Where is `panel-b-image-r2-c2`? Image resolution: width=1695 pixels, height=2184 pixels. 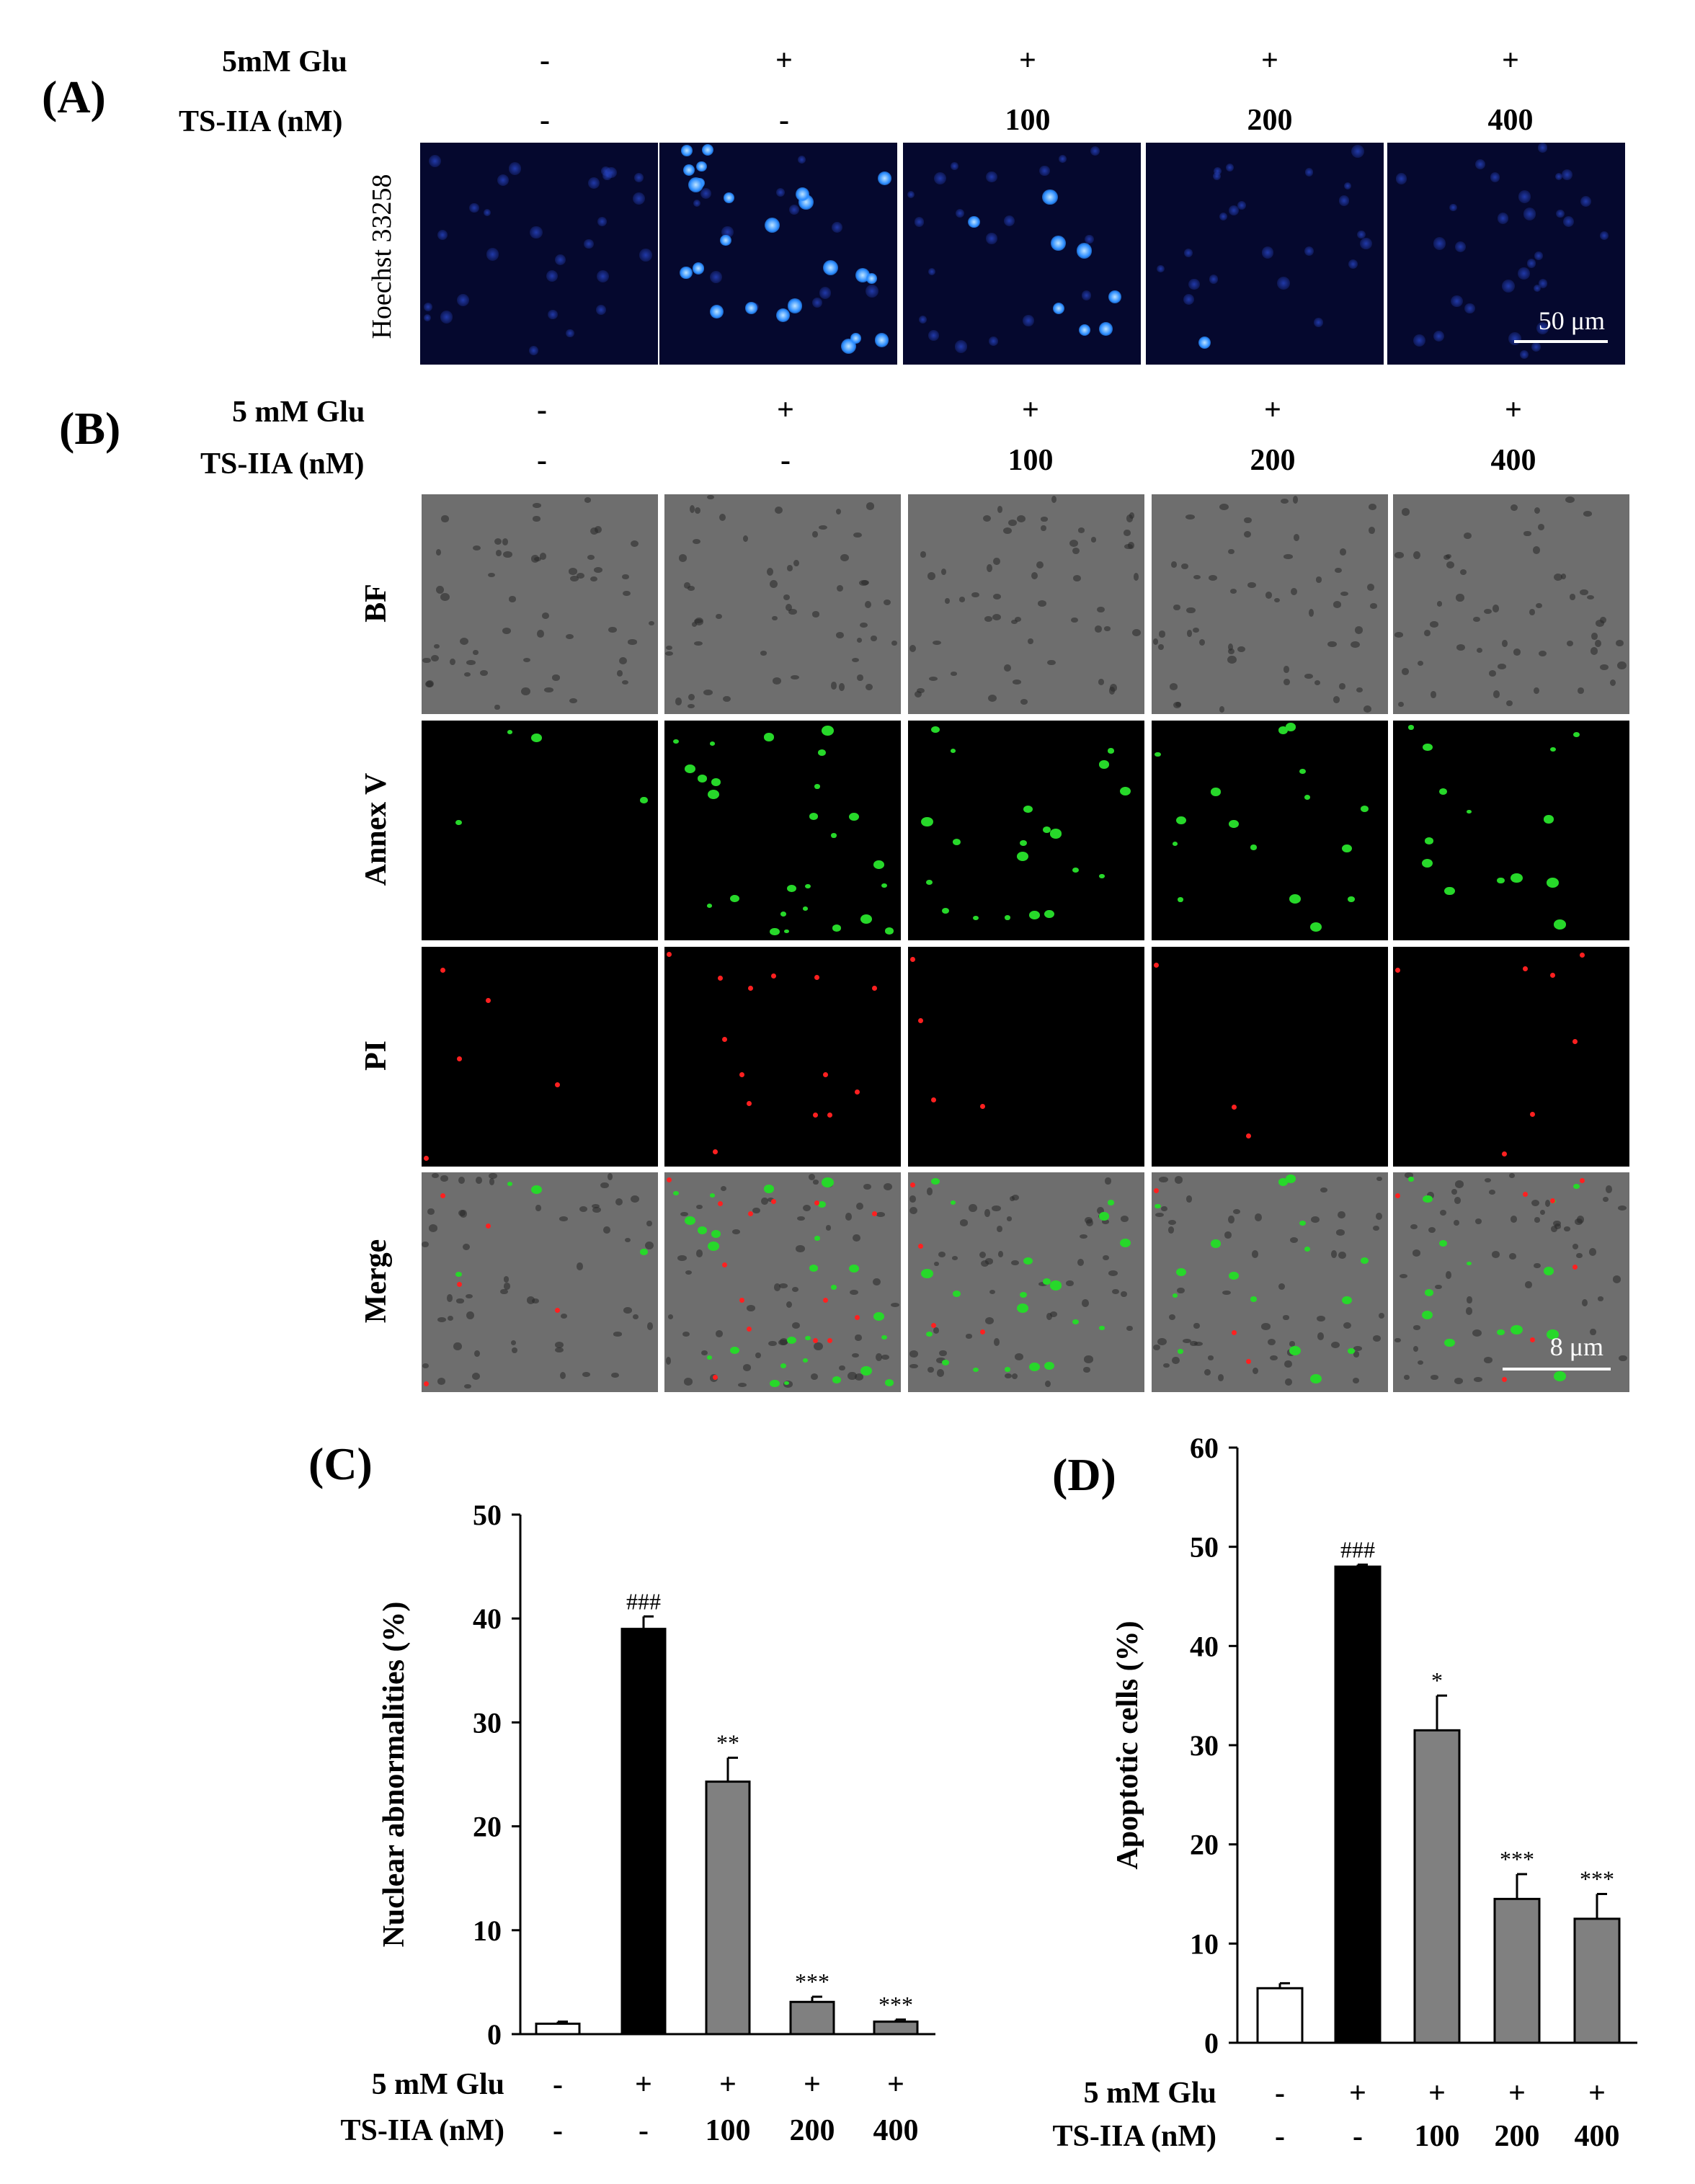 panel-b-image-r2-c2 is located at coordinates (782, 830).